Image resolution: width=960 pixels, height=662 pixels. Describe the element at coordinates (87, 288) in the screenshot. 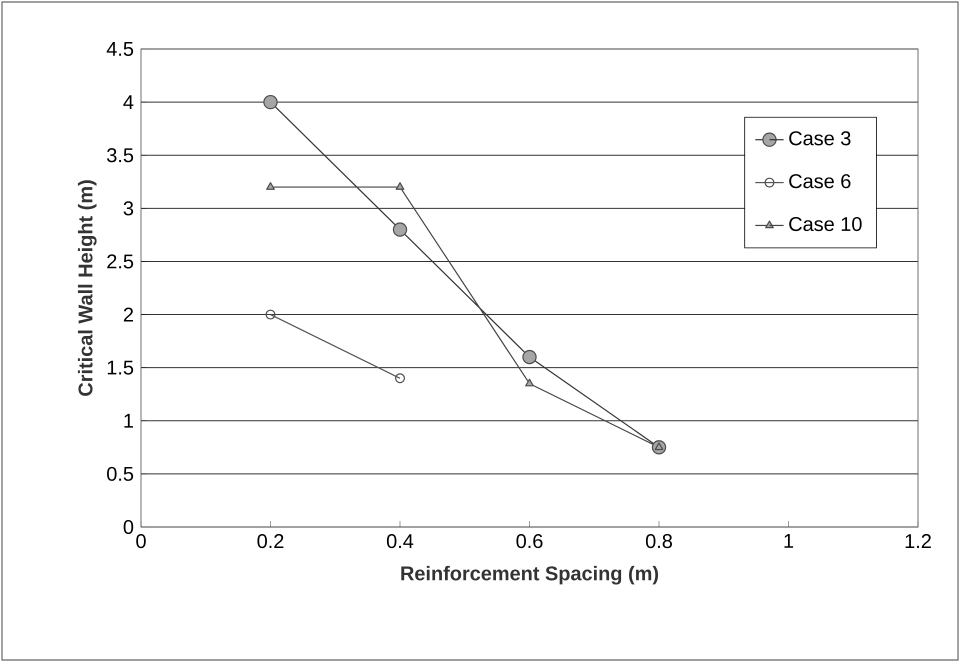

I see `y-axis-title: Critical Wall Height (m)` at that location.